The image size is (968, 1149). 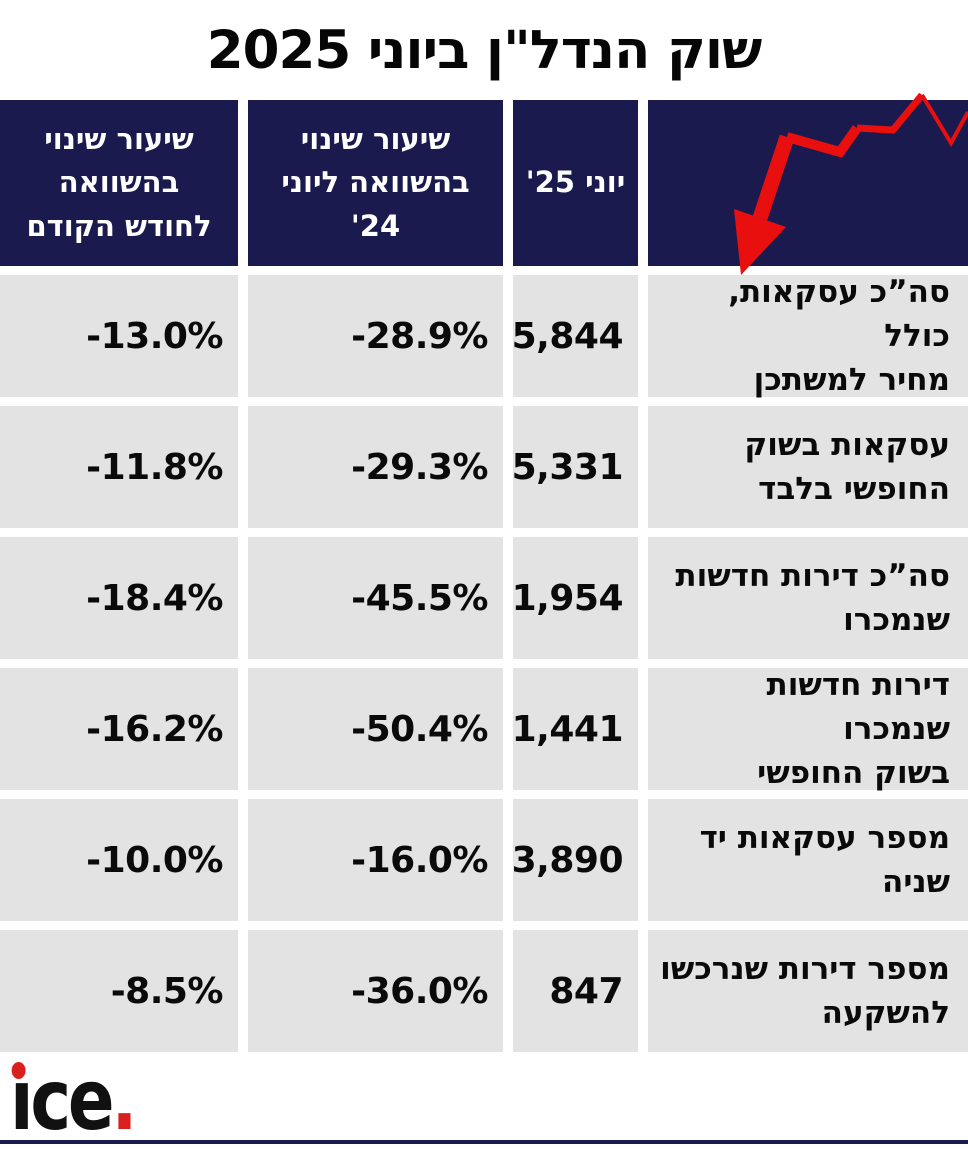 What do you see at coordinates (119, 336) in the screenshot?
I see `cell-change-mom: -13.0%` at bounding box center [119, 336].